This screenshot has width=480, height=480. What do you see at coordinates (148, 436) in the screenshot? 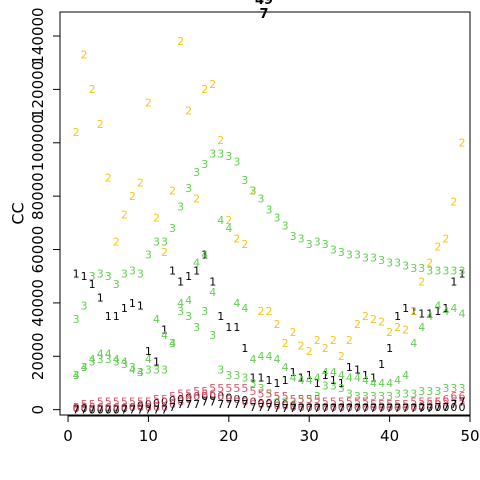
I see `x-tick-label: 10` at bounding box center [148, 436].